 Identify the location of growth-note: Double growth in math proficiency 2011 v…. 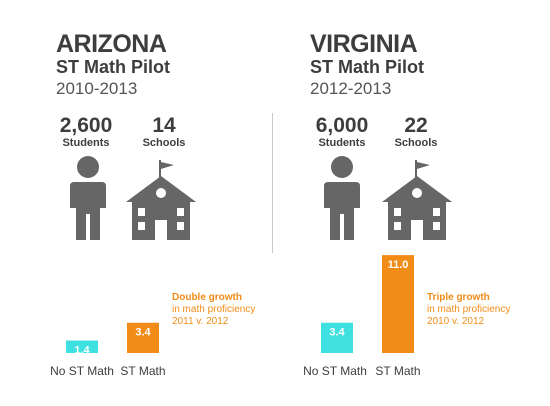
(213, 310).